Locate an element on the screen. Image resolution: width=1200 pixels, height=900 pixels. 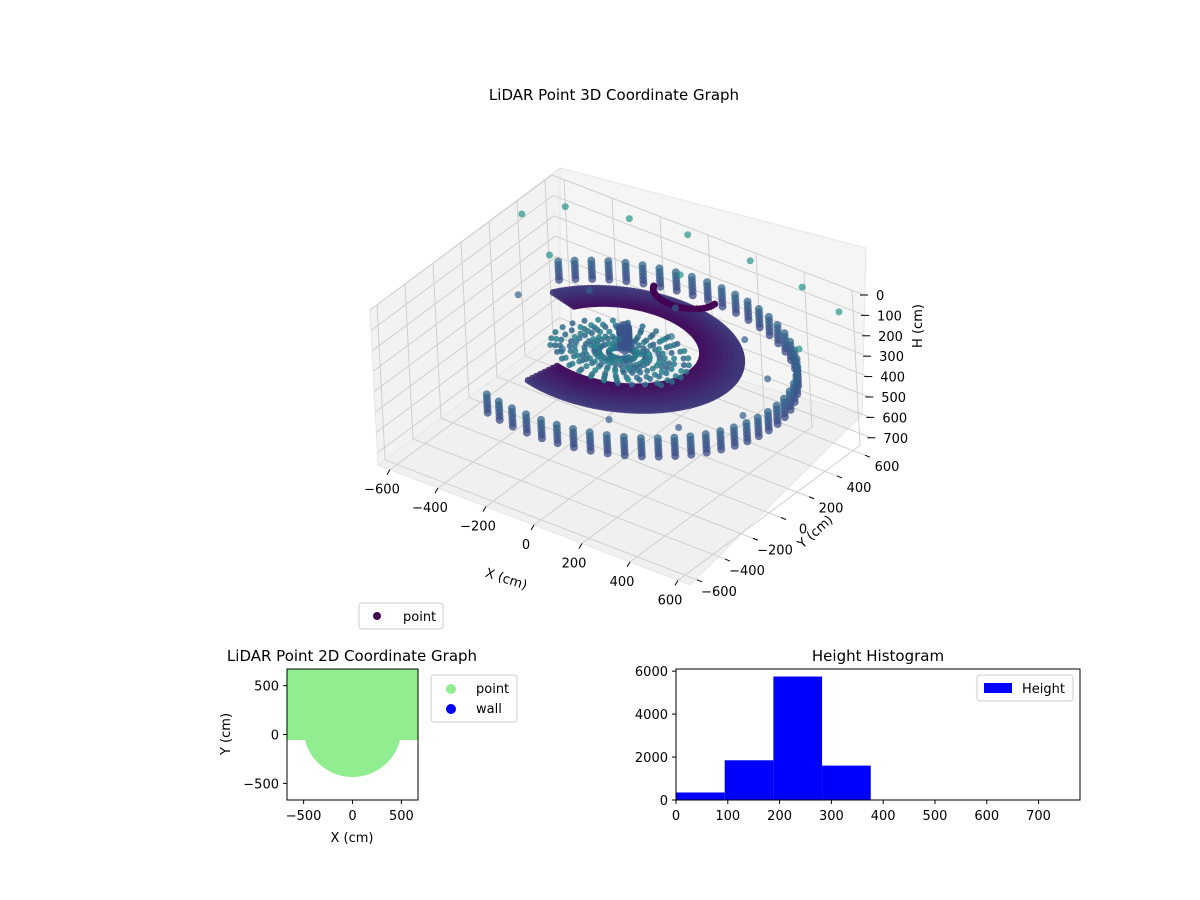
chart-3d-ytick-label: 600 is located at coordinates (887, 467).